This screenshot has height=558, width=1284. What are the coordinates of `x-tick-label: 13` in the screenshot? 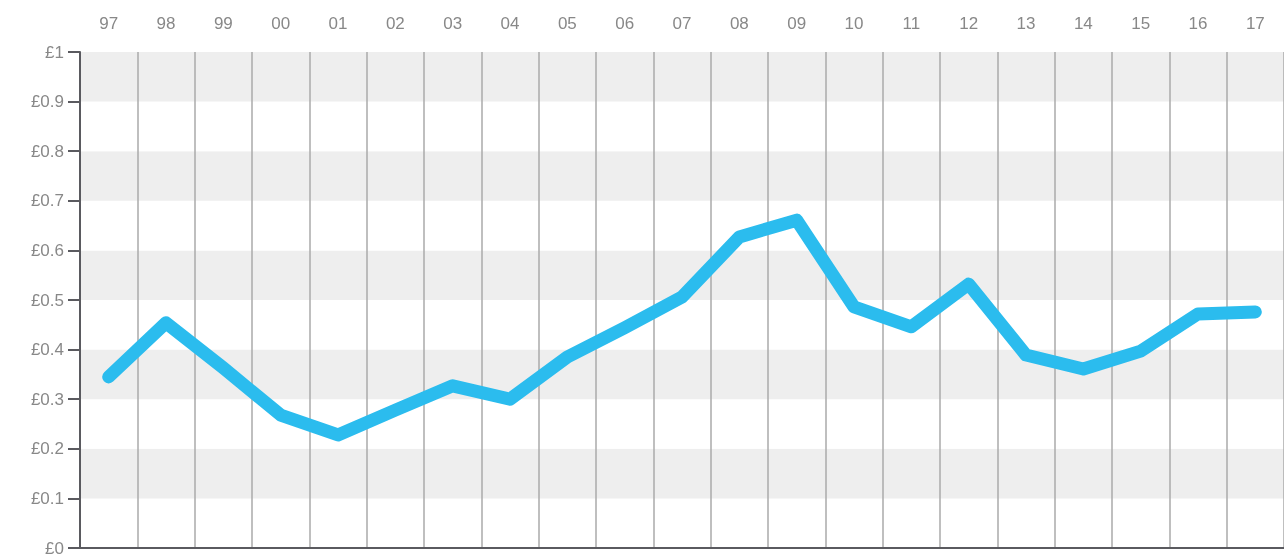 It's located at (1026, 23).